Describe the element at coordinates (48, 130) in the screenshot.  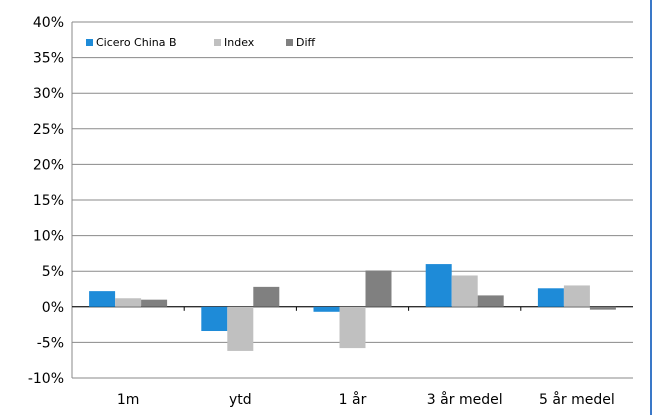
I see `y-tick-label: 25%` at that location.